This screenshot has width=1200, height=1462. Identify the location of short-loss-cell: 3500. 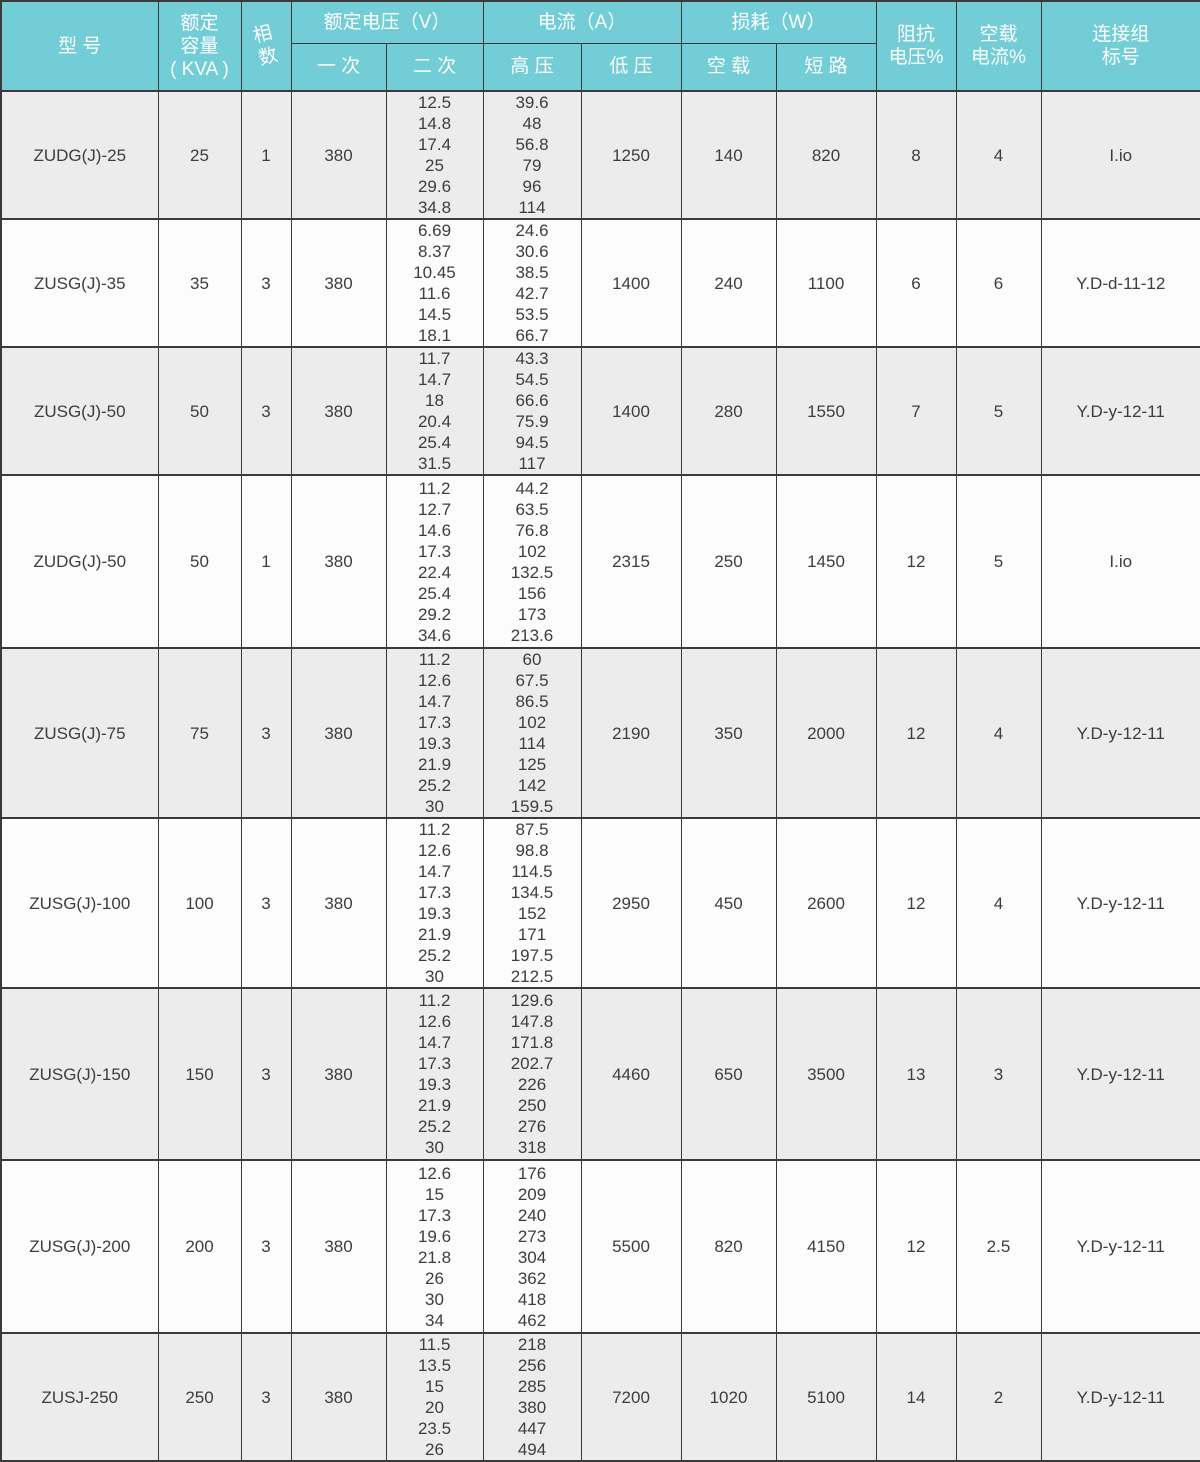
(826, 1074).